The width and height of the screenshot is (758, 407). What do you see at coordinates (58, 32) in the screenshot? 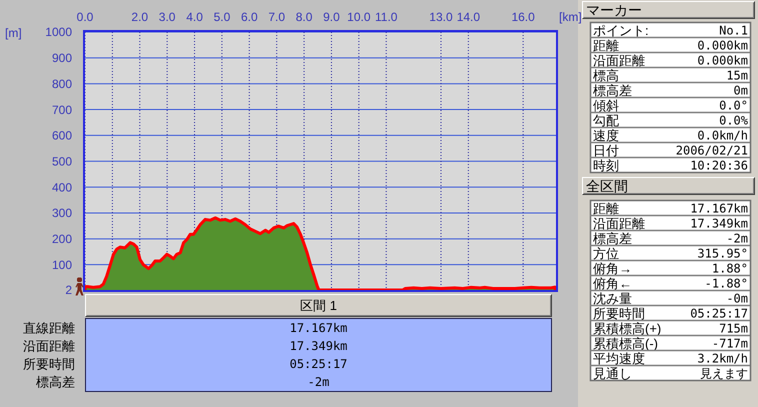
I see `y-tick-label: 1000` at bounding box center [58, 32].